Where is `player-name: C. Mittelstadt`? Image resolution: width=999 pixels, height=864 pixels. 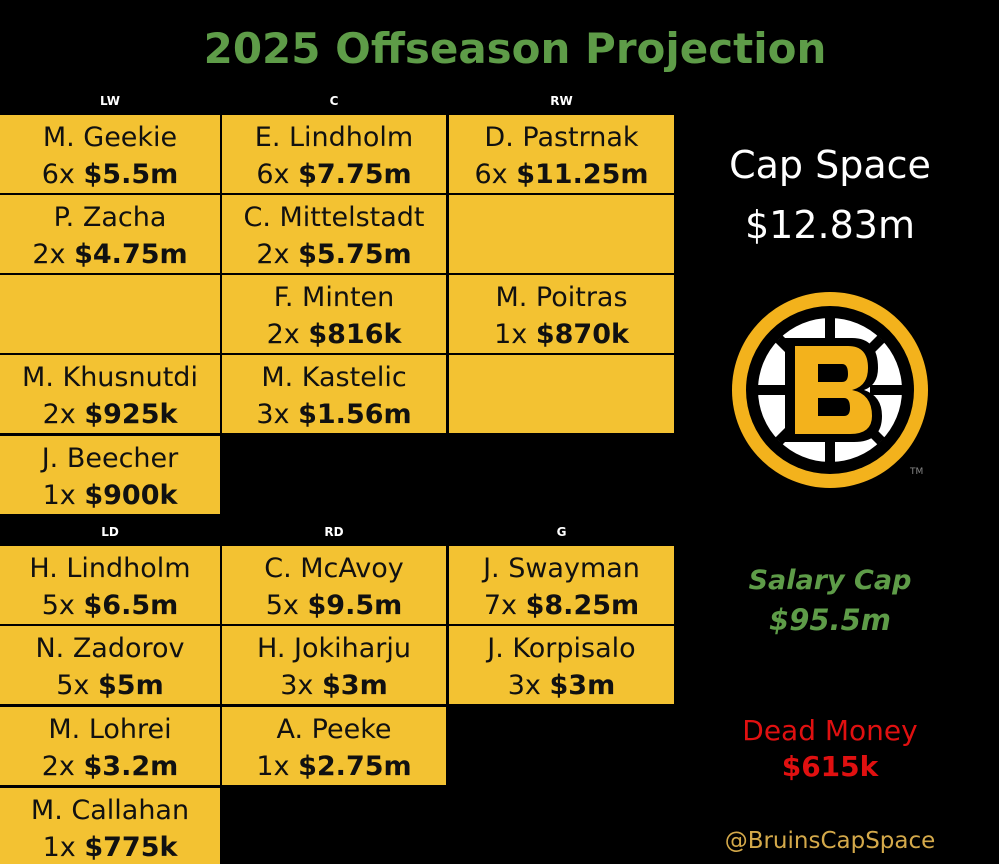
player-name: C. Mittelstadt is located at coordinates (334, 217).